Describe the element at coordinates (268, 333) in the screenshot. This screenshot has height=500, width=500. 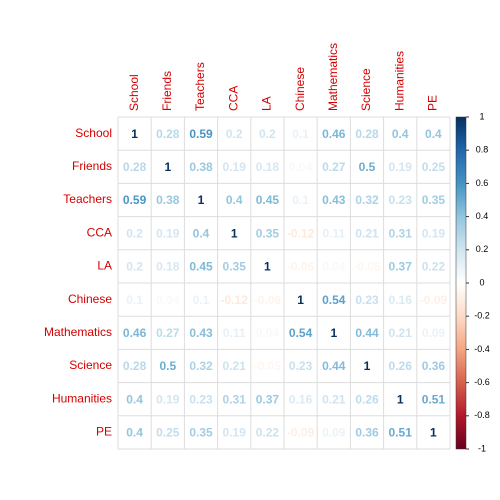
I see `cell-value: 0.04` at that location.